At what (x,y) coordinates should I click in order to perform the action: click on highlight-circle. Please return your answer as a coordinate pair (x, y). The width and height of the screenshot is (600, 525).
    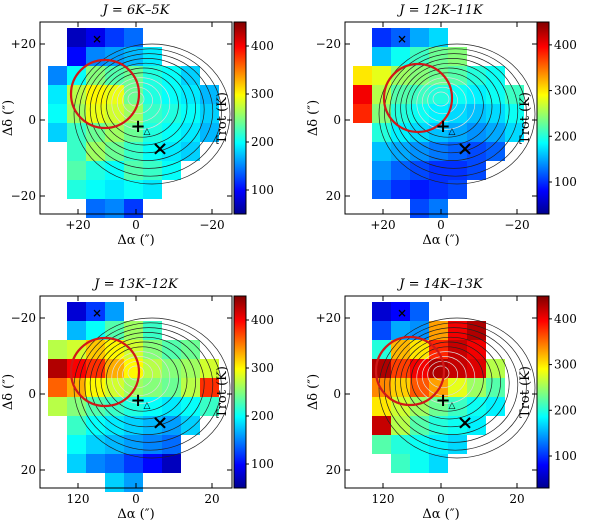
    Looking at the image, I should click on (410, 371).